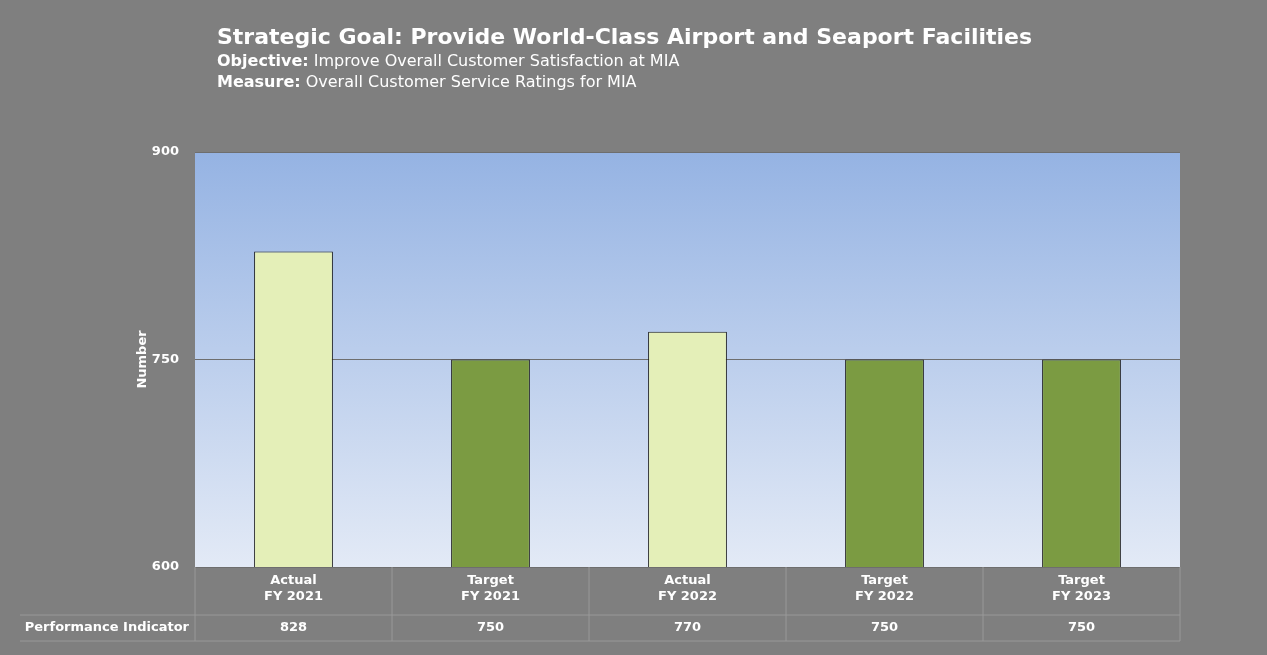  What do you see at coordinates (165, 358) in the screenshot?
I see `y-tick-label: 750` at bounding box center [165, 358].